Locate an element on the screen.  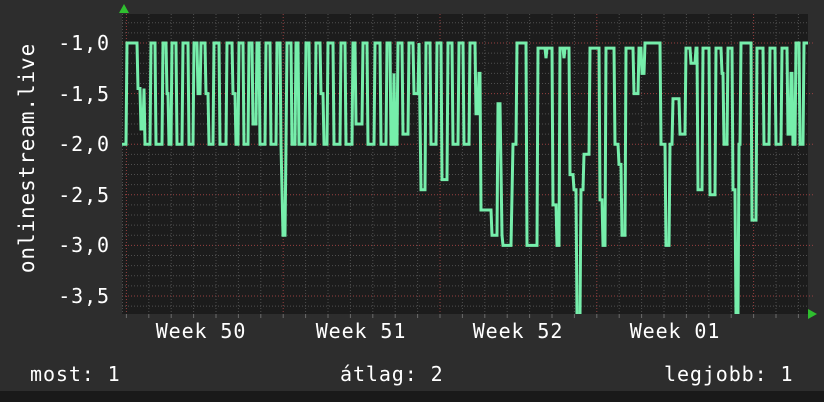
x-axis-arrow-icon is located at coordinates (812, 314).